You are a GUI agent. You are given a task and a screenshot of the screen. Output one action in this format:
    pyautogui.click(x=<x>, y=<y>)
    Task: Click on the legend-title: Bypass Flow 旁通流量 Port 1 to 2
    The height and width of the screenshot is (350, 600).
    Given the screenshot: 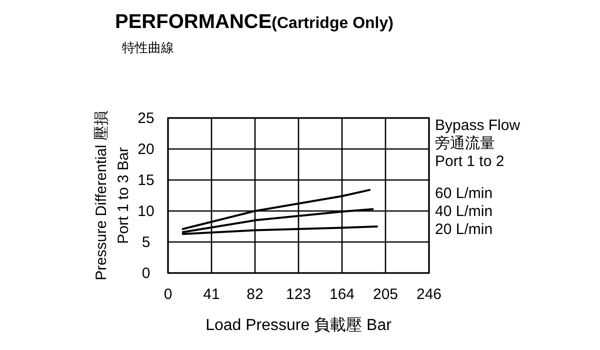 What is the action you would take?
    pyautogui.click(x=477, y=143)
    